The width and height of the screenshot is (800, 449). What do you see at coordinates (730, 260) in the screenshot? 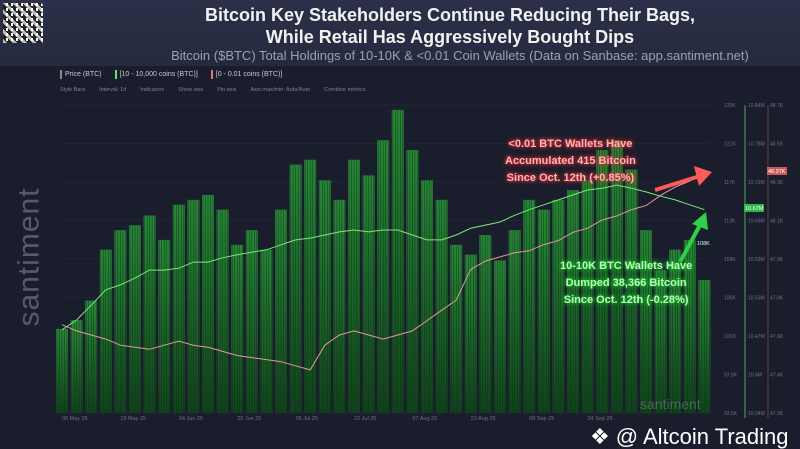
I see `price-tick-label: 109K` at bounding box center [730, 260].